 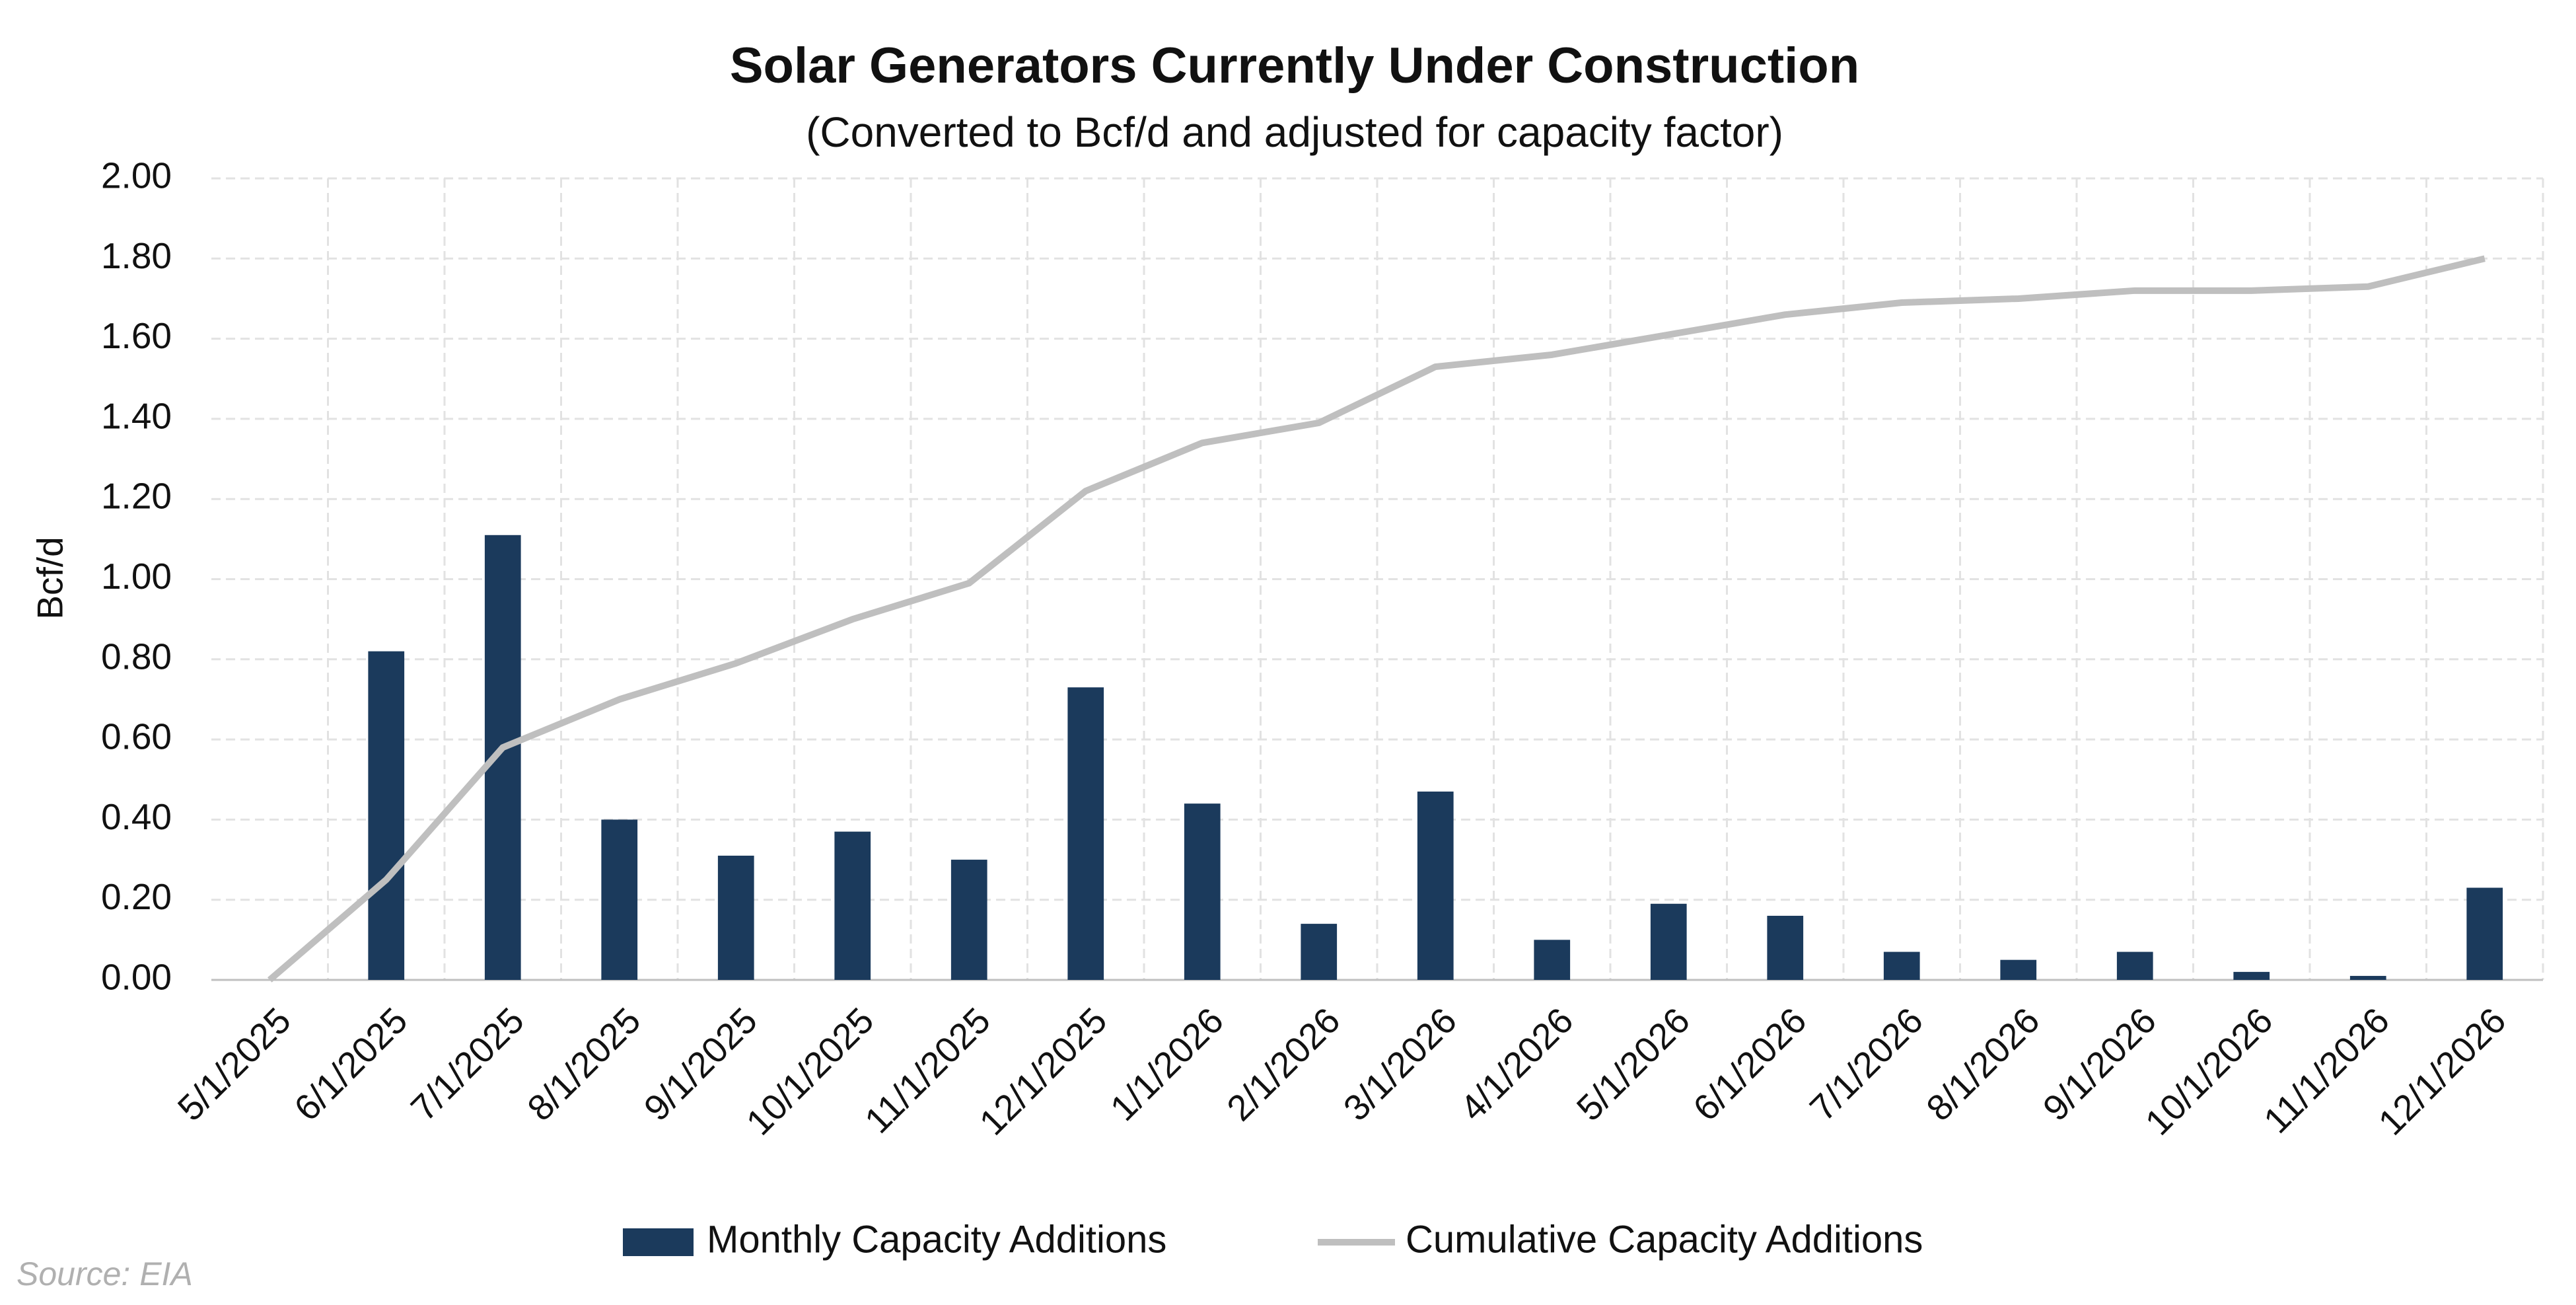 I want to click on y-tick-label: 2.00, so click(x=137, y=175).